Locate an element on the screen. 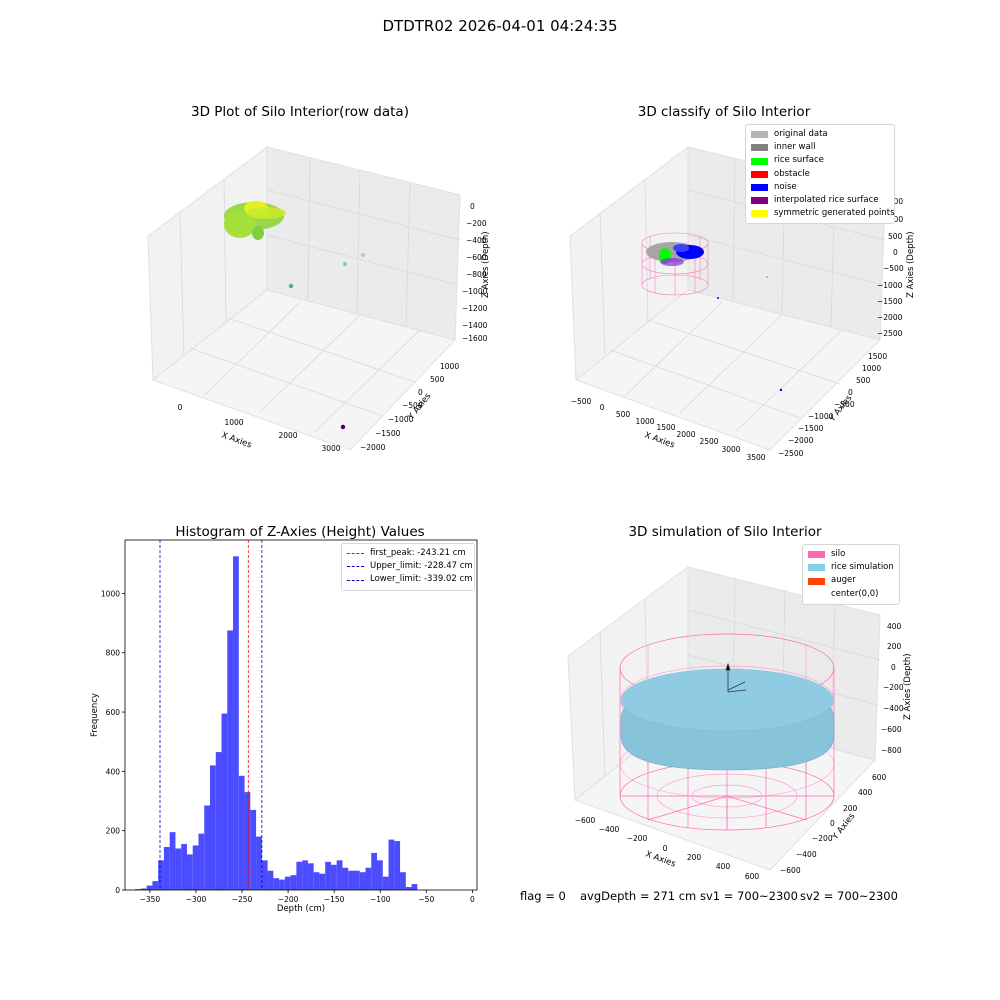 This screenshot has width=1000, height=1000. classify-xtick: 1000 is located at coordinates (644, 421).